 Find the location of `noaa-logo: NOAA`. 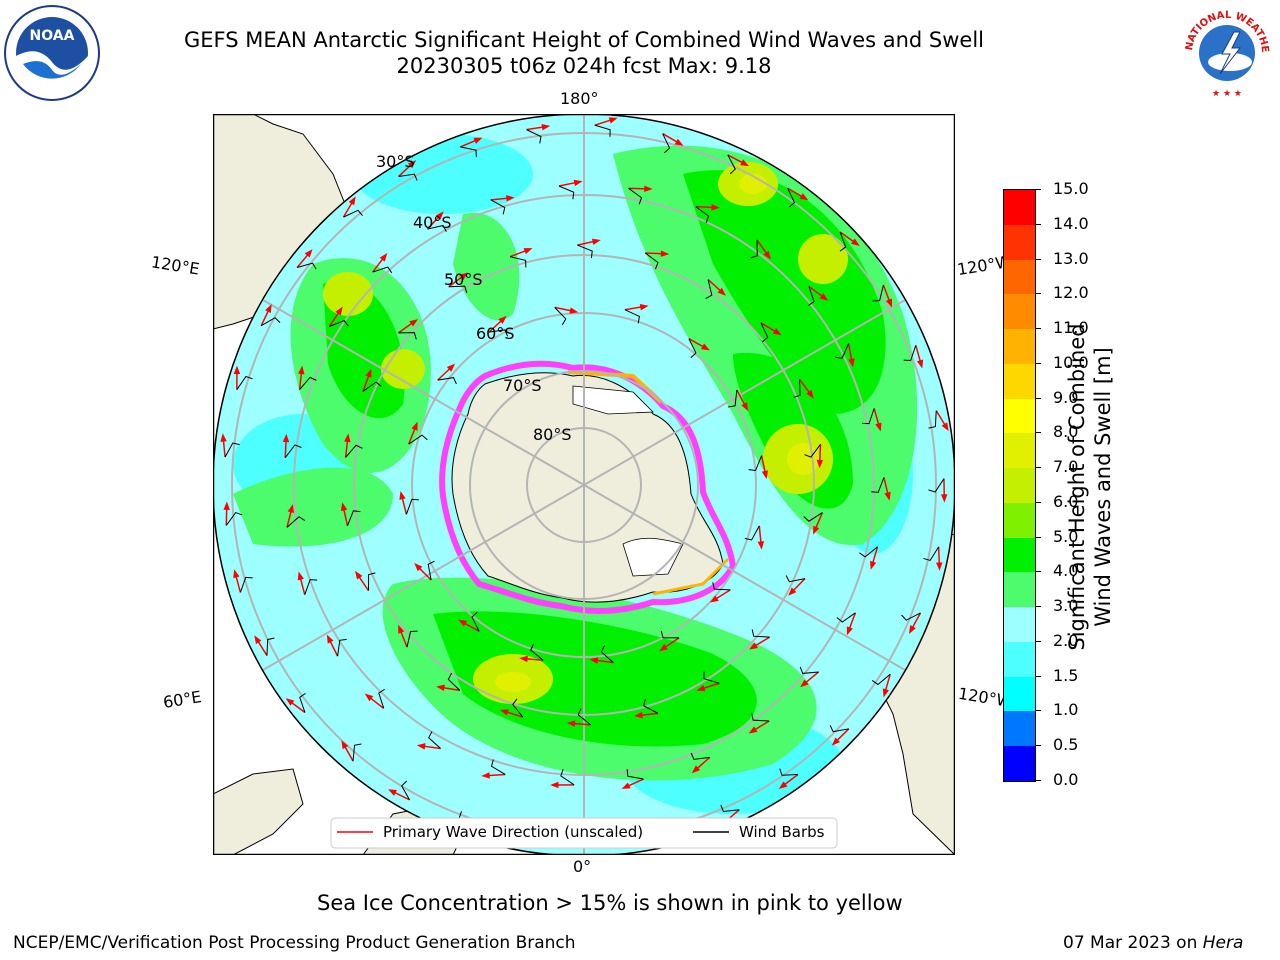

noaa-logo: NOAA is located at coordinates (52, 53).